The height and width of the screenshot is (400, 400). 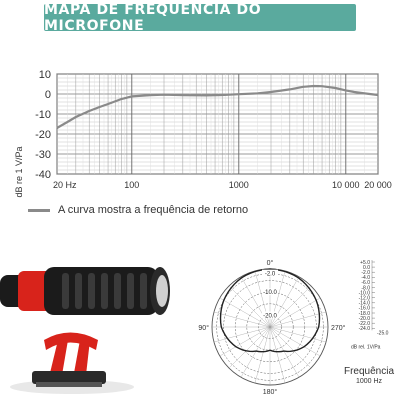 What do you see at coordinates (43, 125) in the screenshot?
I see `frequency-y-ticks: 10 0 -10 -20 -30 -40` at bounding box center [43, 125].